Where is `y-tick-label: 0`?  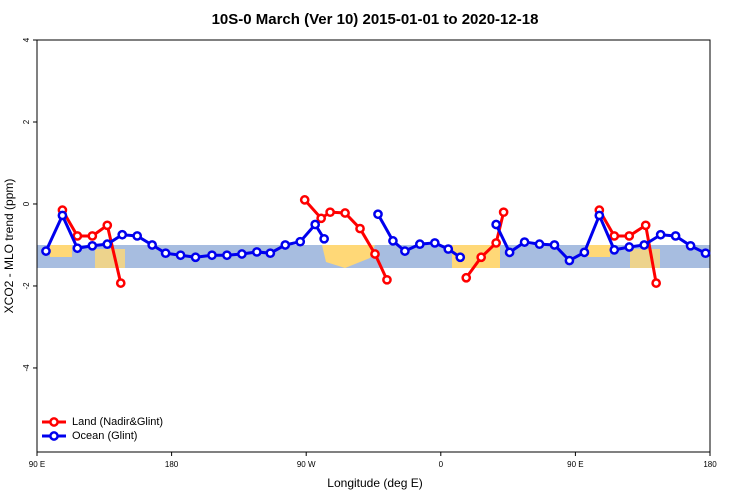
y-tick-label: 0 is located at coordinates (26, 203).